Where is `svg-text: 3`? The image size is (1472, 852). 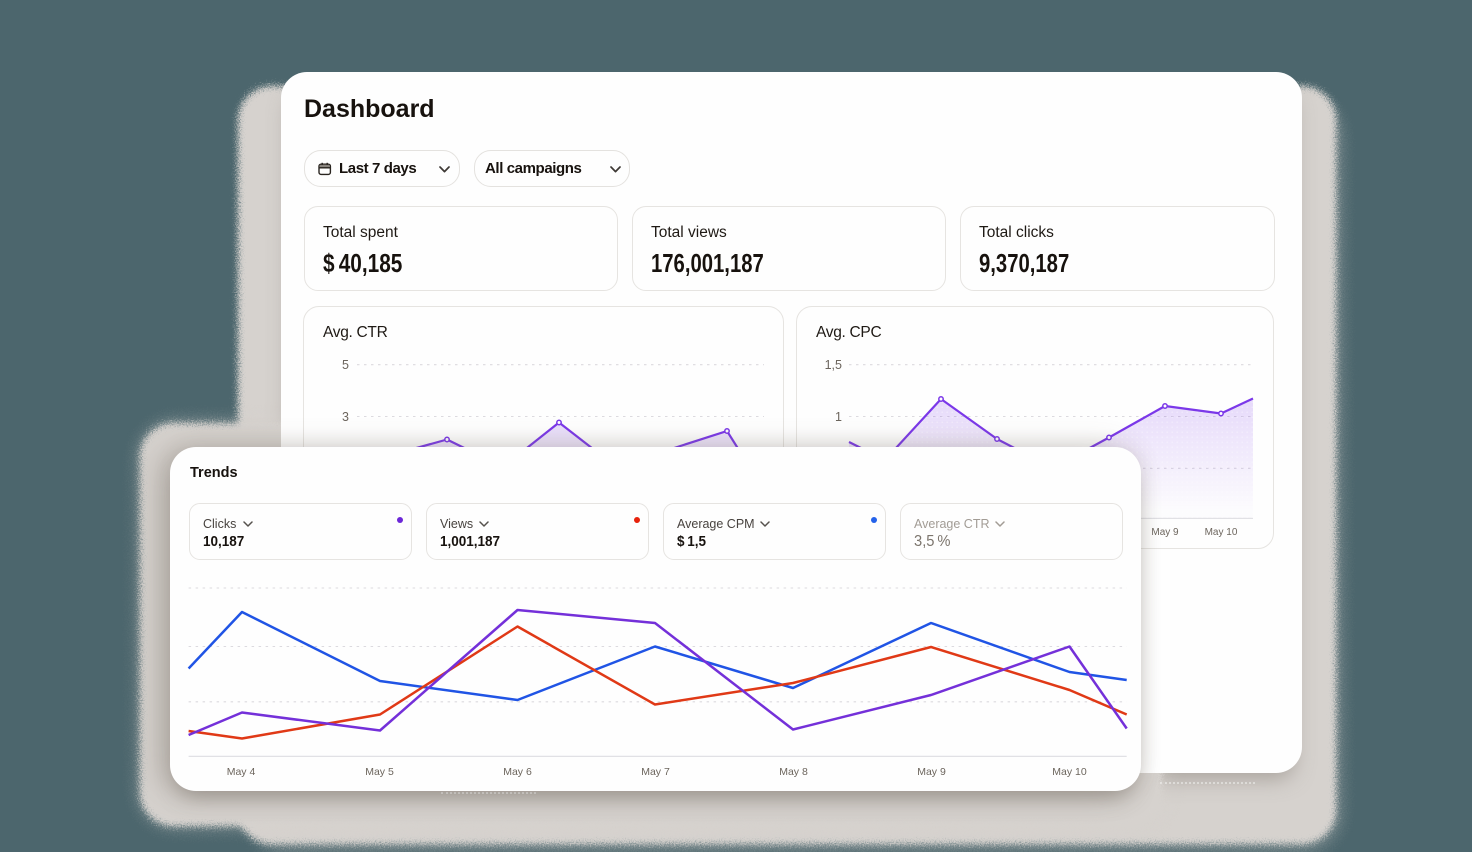
svg-text: 3 is located at coordinates (345, 417).